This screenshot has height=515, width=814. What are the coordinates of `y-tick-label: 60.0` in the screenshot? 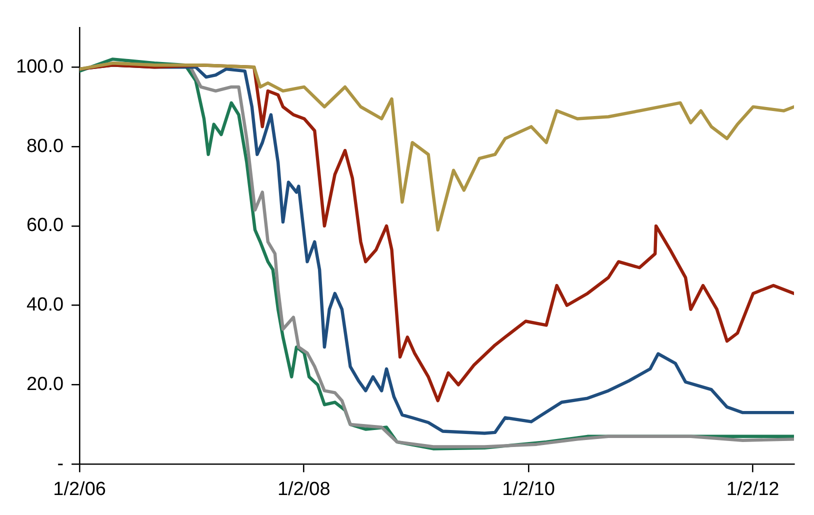 It's located at (45, 225).